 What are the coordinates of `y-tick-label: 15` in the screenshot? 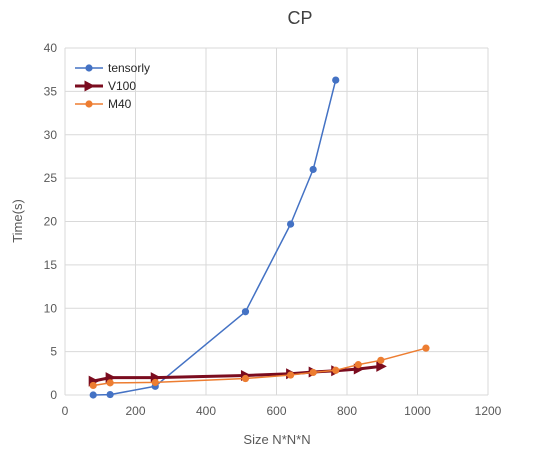 It's located at (51, 265).